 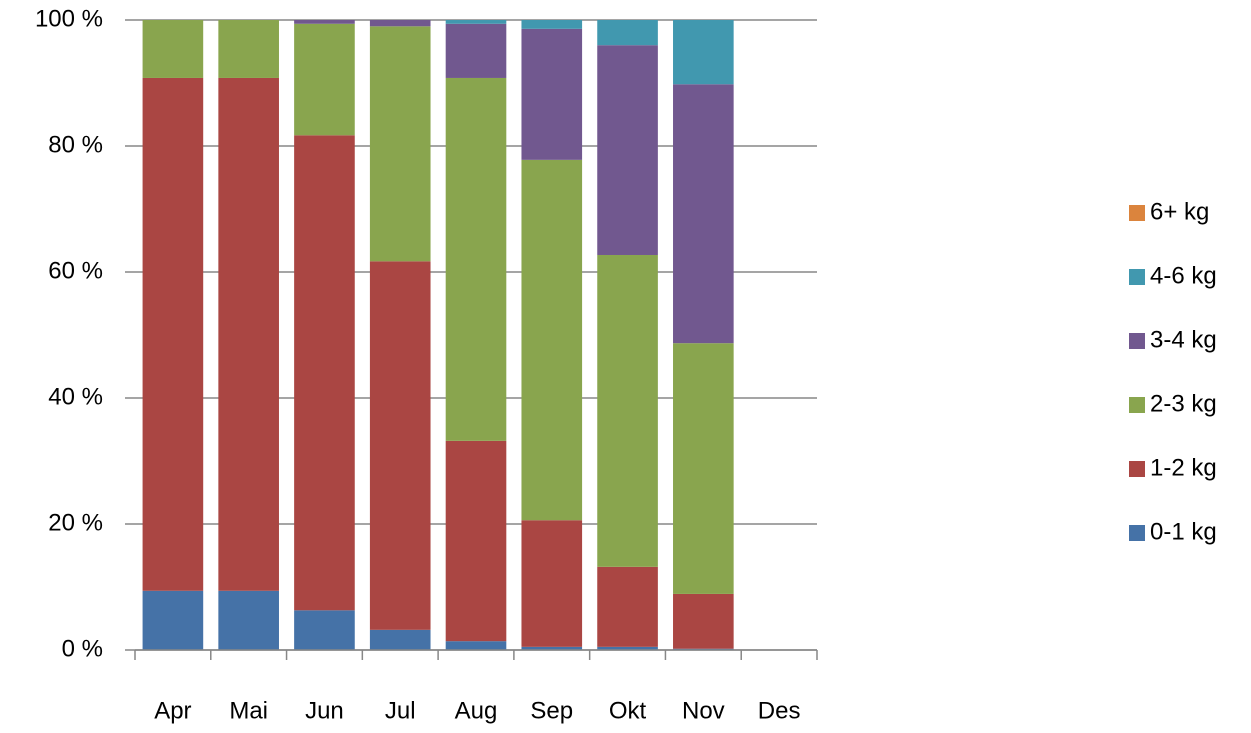 What do you see at coordinates (400, 710) in the screenshot?
I see `x-tick-label: Jul` at bounding box center [400, 710].